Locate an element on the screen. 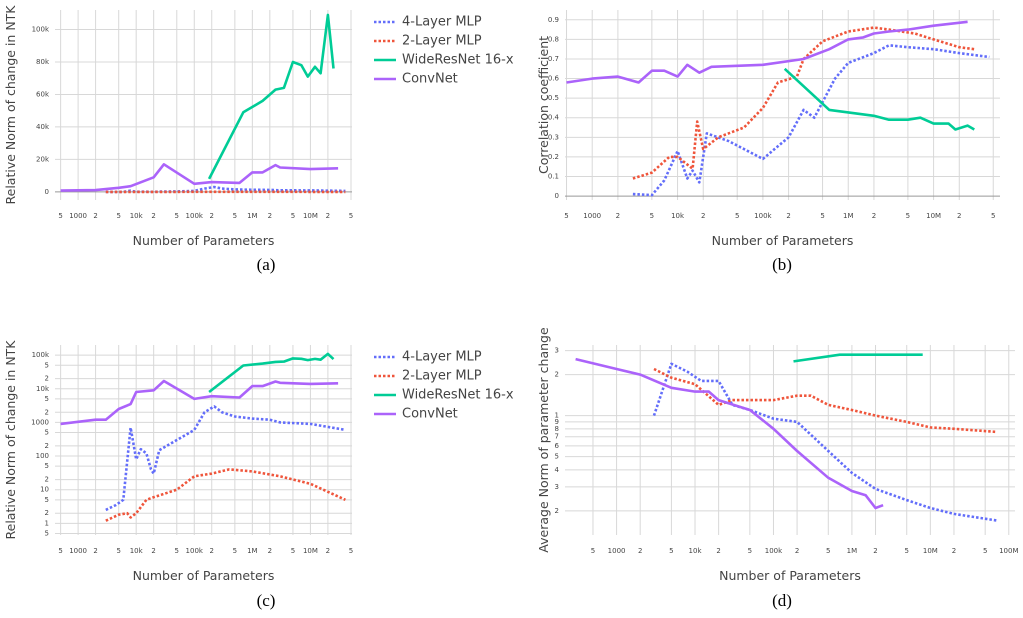  y-tick-label: 0.6 is located at coordinates (554, 79).